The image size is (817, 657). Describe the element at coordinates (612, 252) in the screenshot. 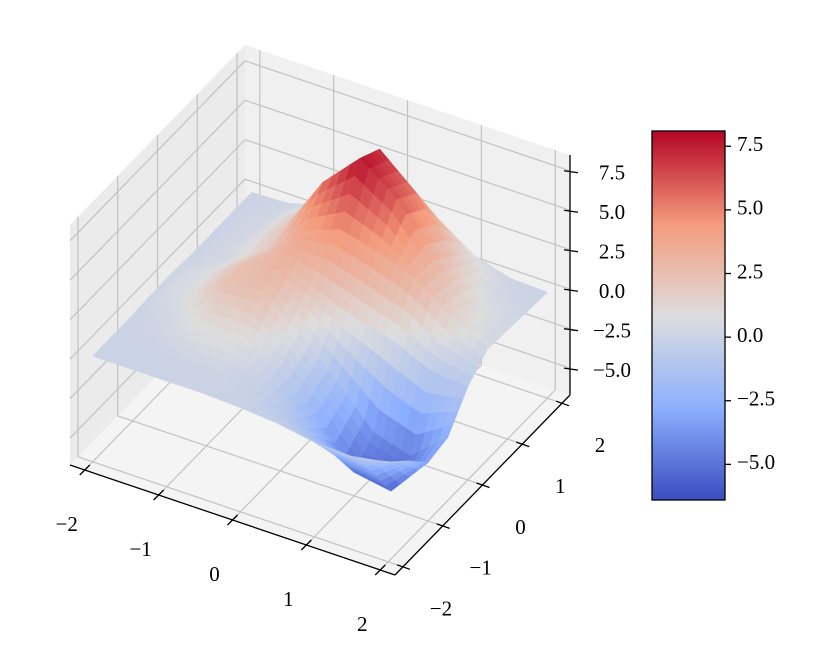

I see `z-tick-label: 2.5` at that location.